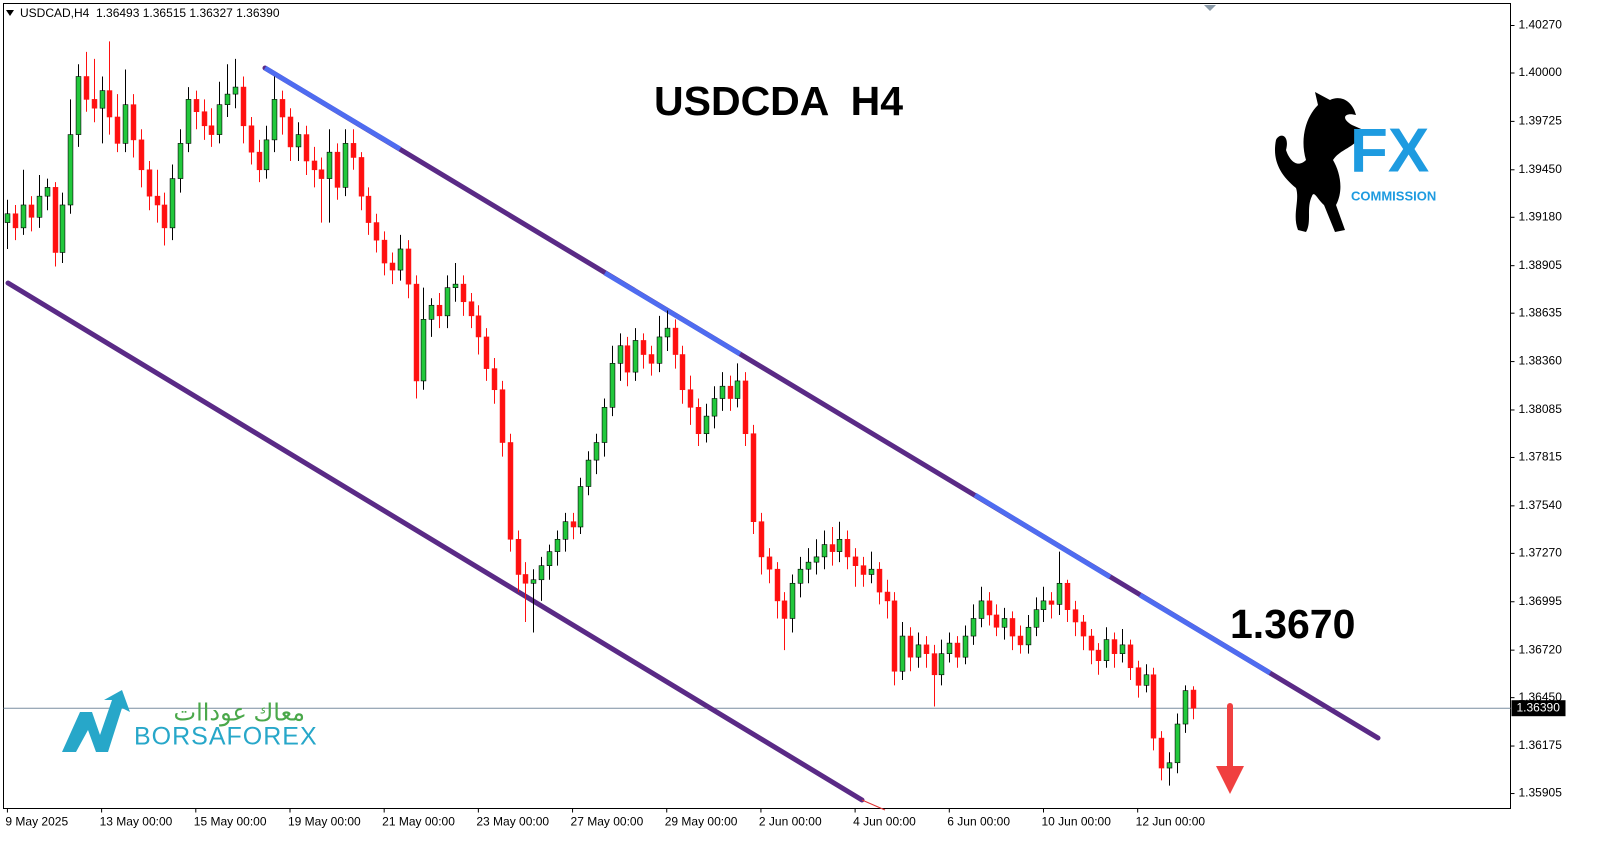  Describe the element at coordinates (1541, 265) in the screenshot. I see `y-tick-label: 1.38905` at that location.